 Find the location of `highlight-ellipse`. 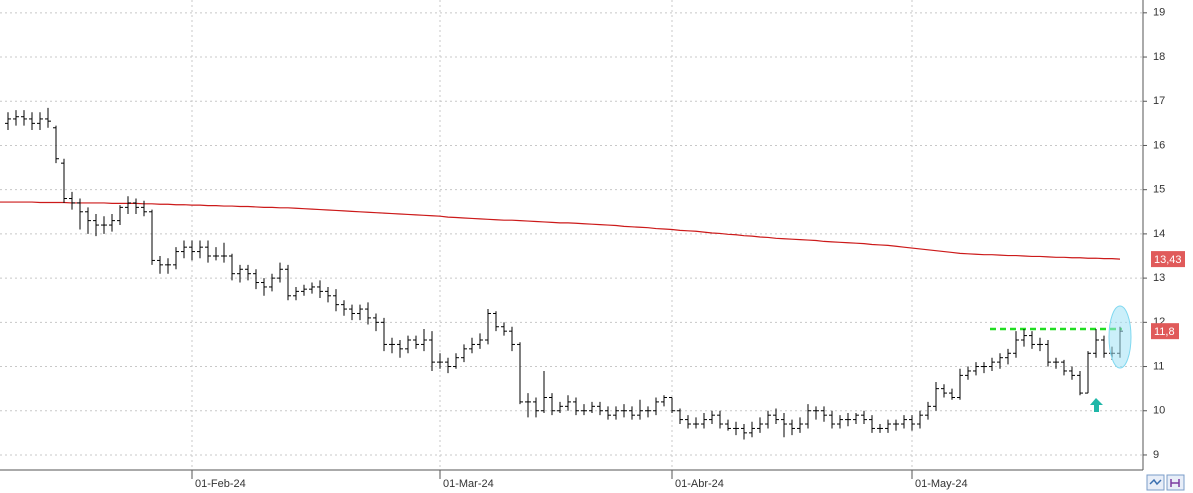

highlight-ellipse is located at coordinates (1120, 337).